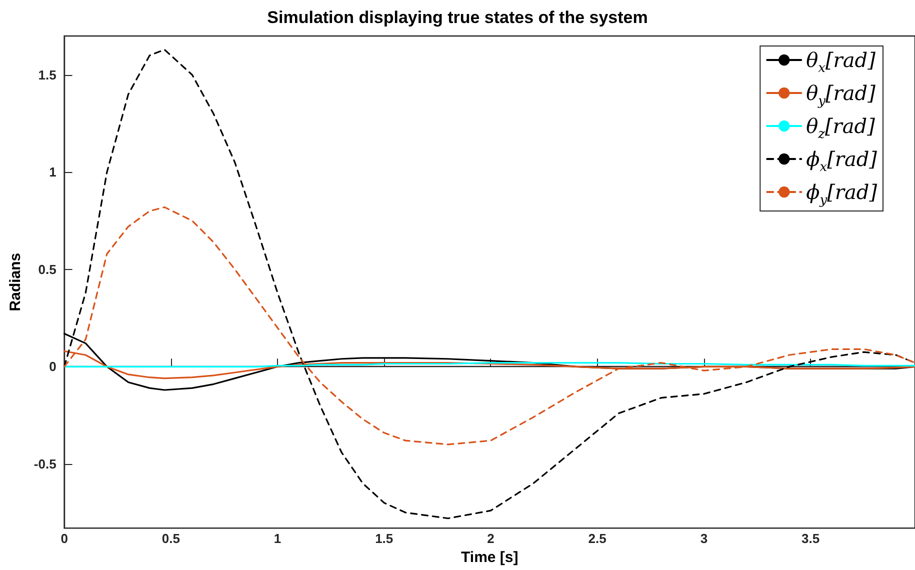 This screenshot has height=570, width=915. What do you see at coordinates (384, 538) in the screenshot?
I see `x-tick-label: 1.5` at bounding box center [384, 538].